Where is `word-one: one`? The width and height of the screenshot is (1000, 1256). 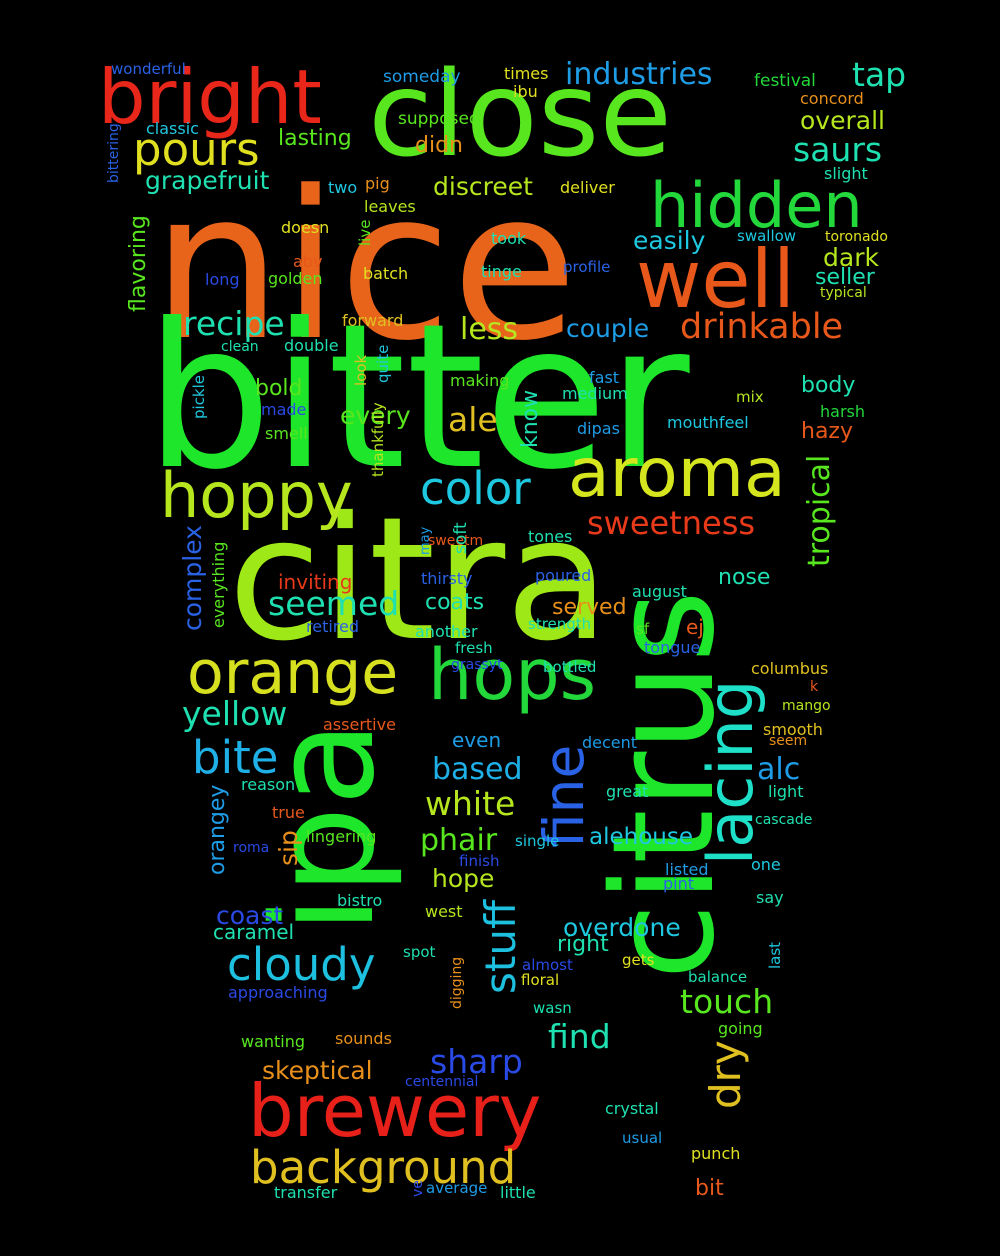 word-one: one is located at coordinates (766, 864).